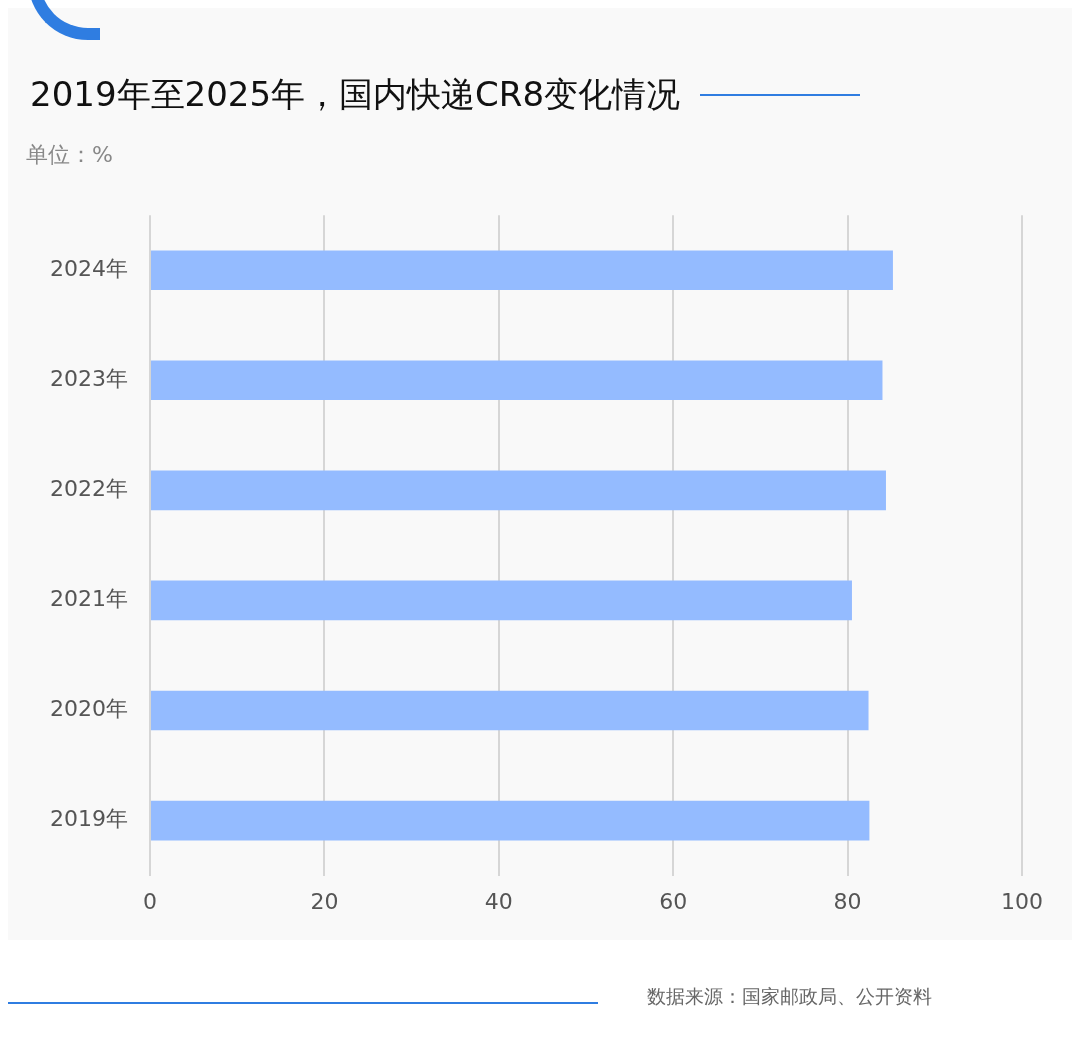  I want to click on y-tick-label: 2019年, so click(88, 819).